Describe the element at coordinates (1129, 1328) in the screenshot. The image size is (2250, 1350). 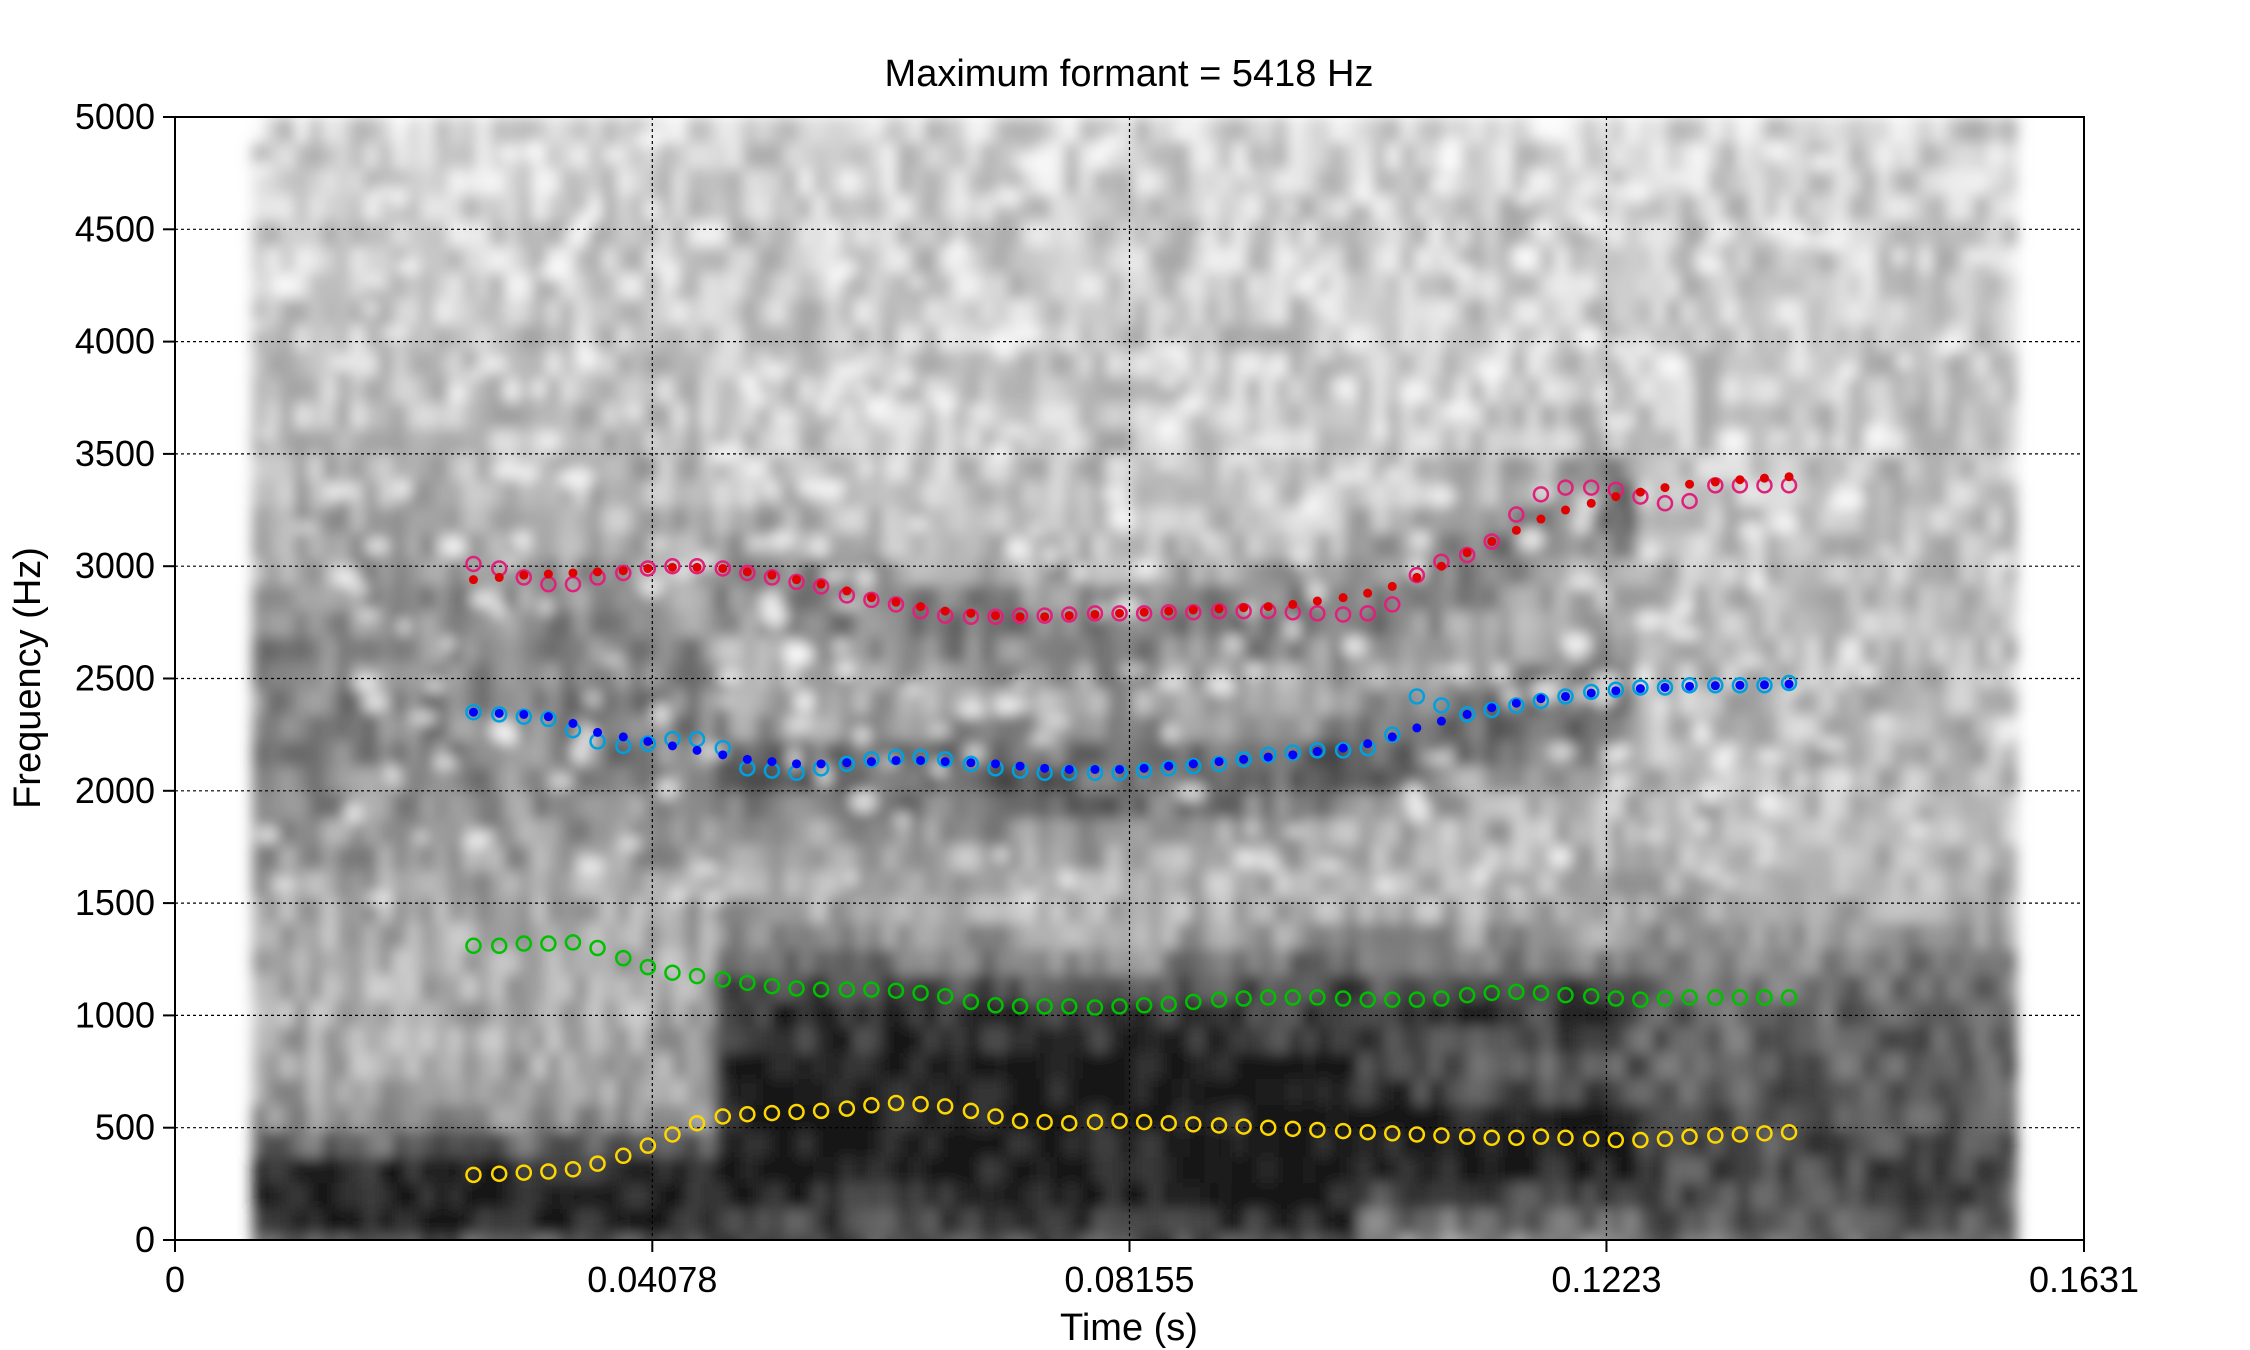
I see `x-axis-title: Time (s)` at that location.